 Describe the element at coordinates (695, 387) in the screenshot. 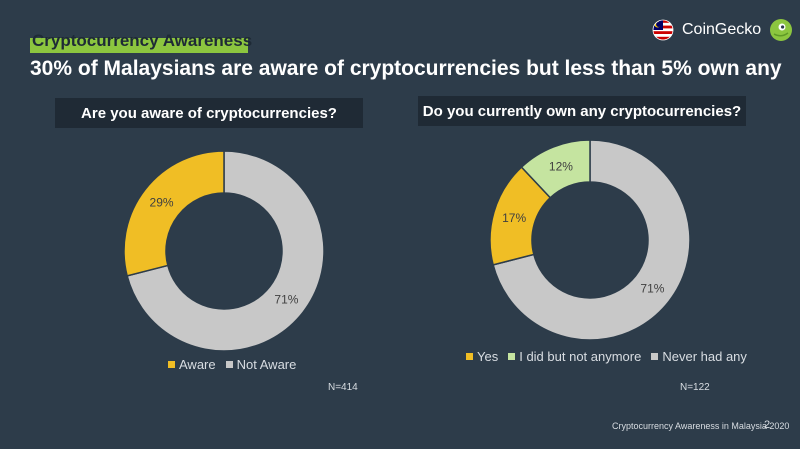

I see `sample-size-ownership: N=122` at that location.